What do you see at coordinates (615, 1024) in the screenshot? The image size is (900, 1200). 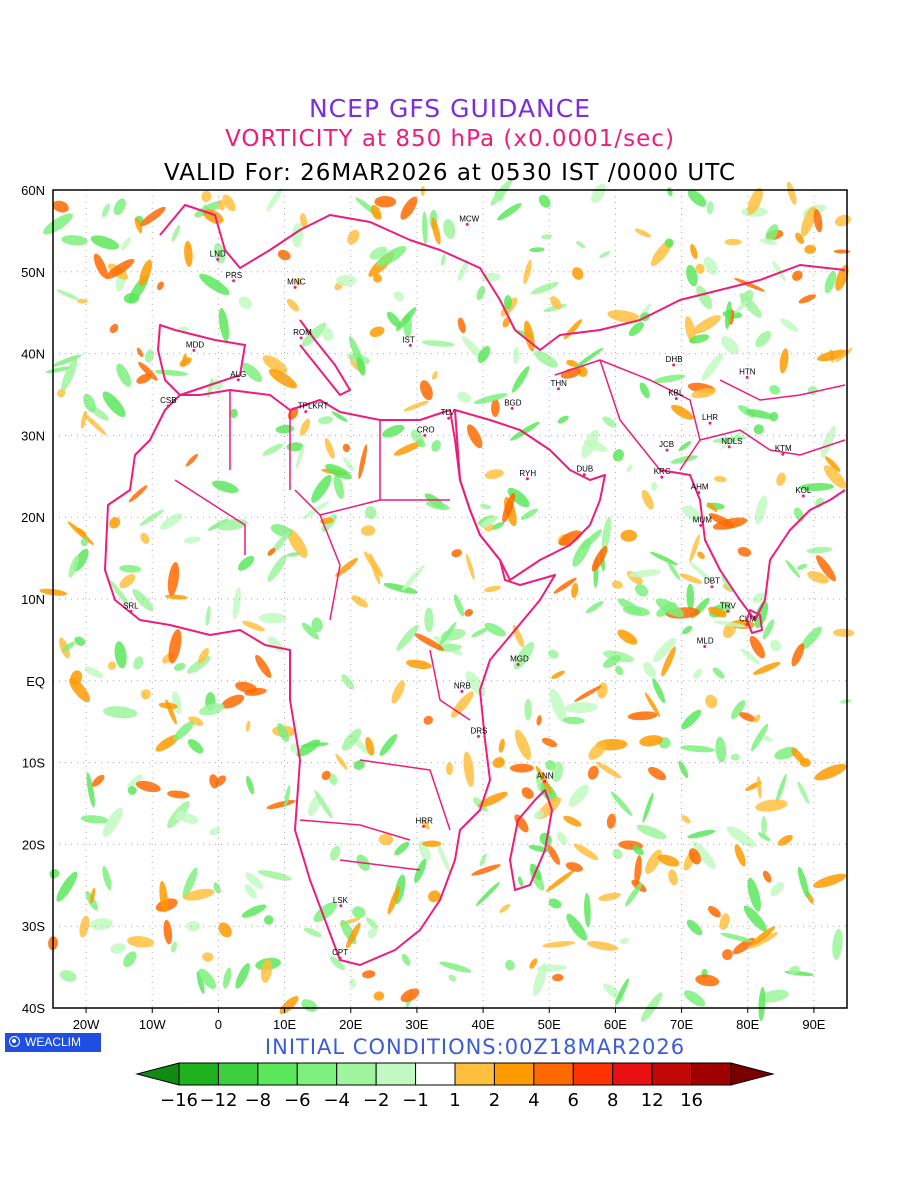 I see `lon-tick-label: 60E` at bounding box center [615, 1024].